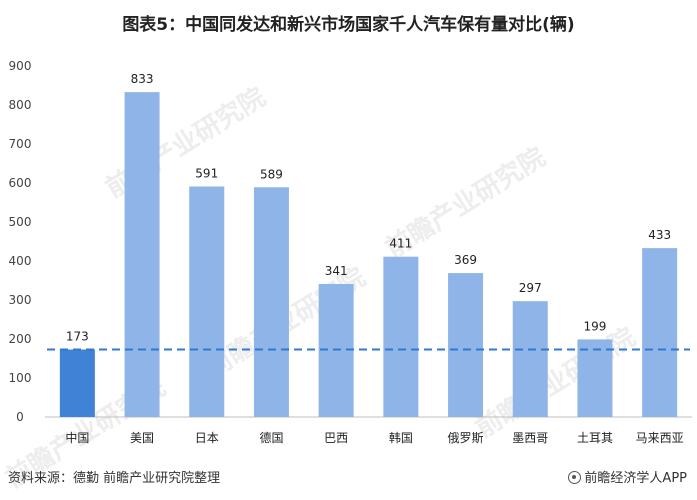 The height and width of the screenshot is (500, 697). I want to click on bar-土耳其, so click(595, 378).